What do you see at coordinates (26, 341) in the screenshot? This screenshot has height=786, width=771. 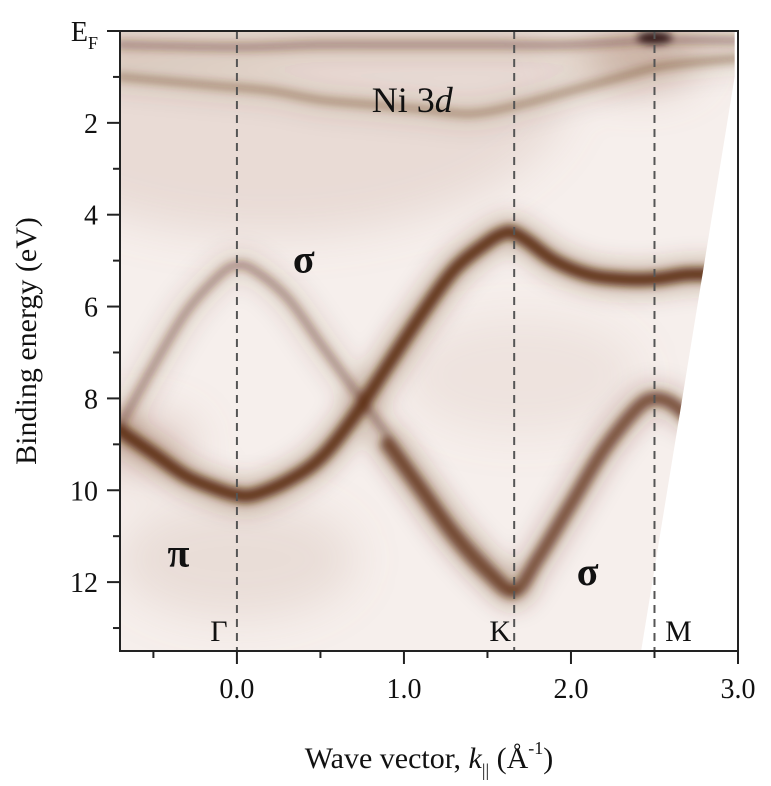 I see `y-axis-title: Binding energy (eV)` at bounding box center [26, 341].